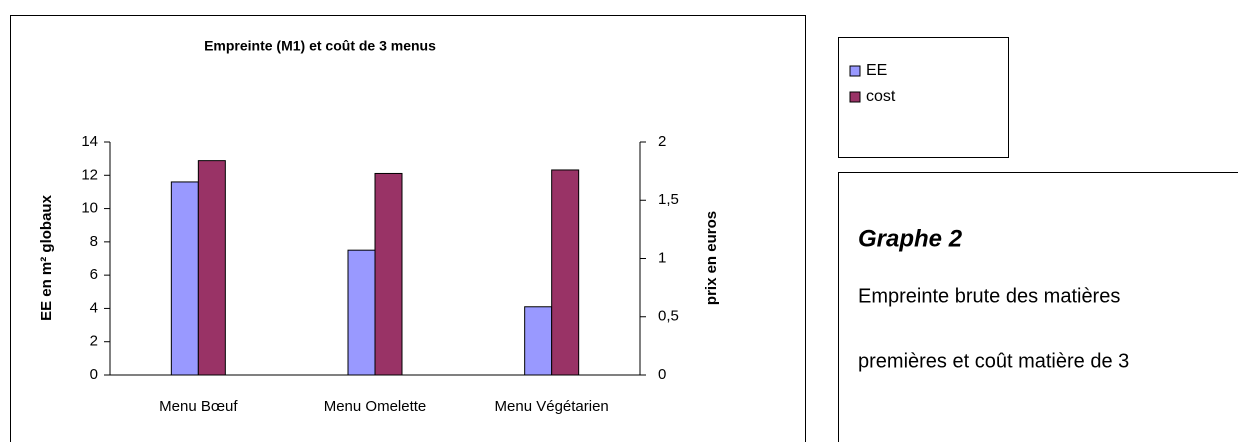  What do you see at coordinates (989, 296) in the screenshot?
I see `caption-line: Empreinte brute des matières` at bounding box center [989, 296].